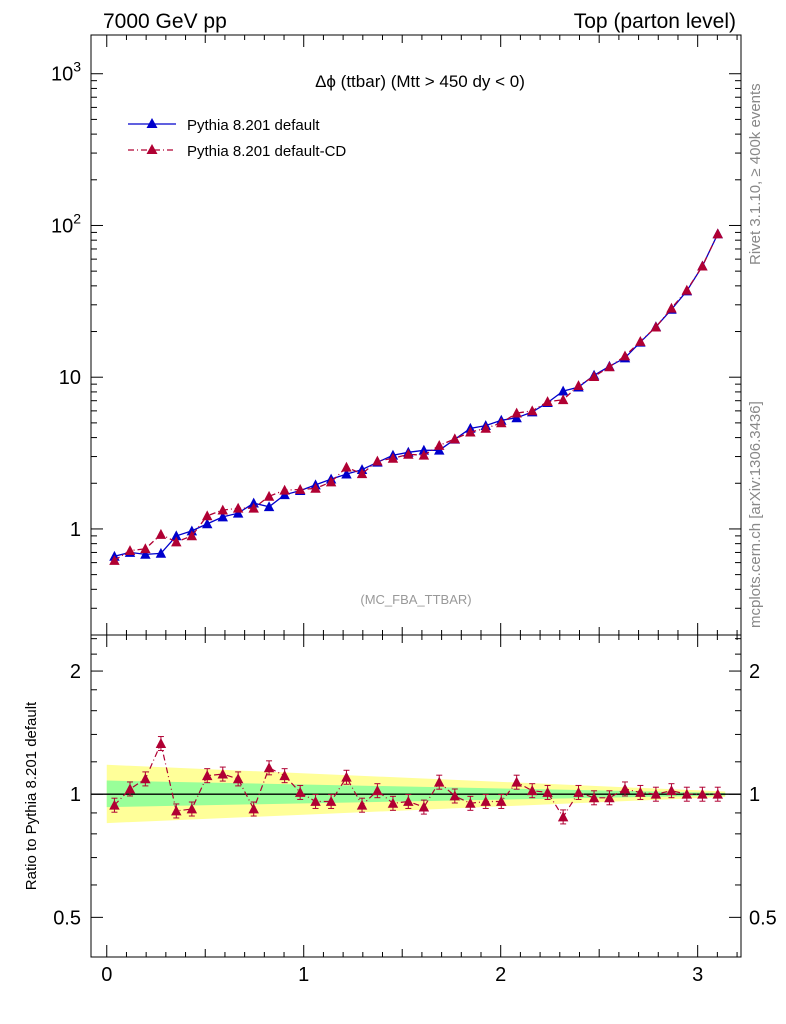  I want to click on ratio-ytick-label-right: 0.5, so click(763, 918).